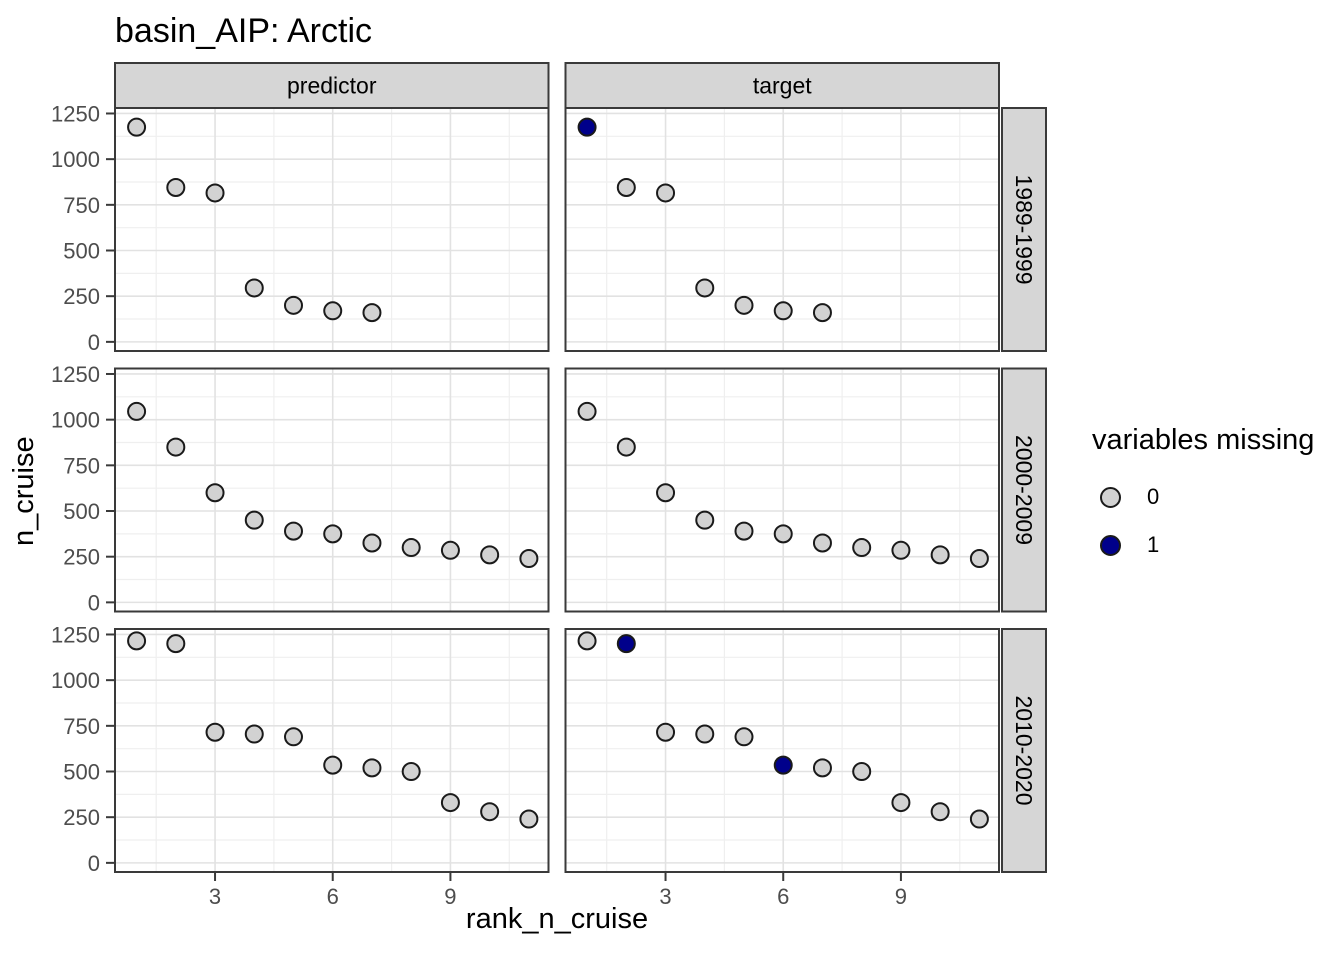  Describe the element at coordinates (244, 31) in the screenshot. I see `page-title: basin_AIP: Arctic` at that location.